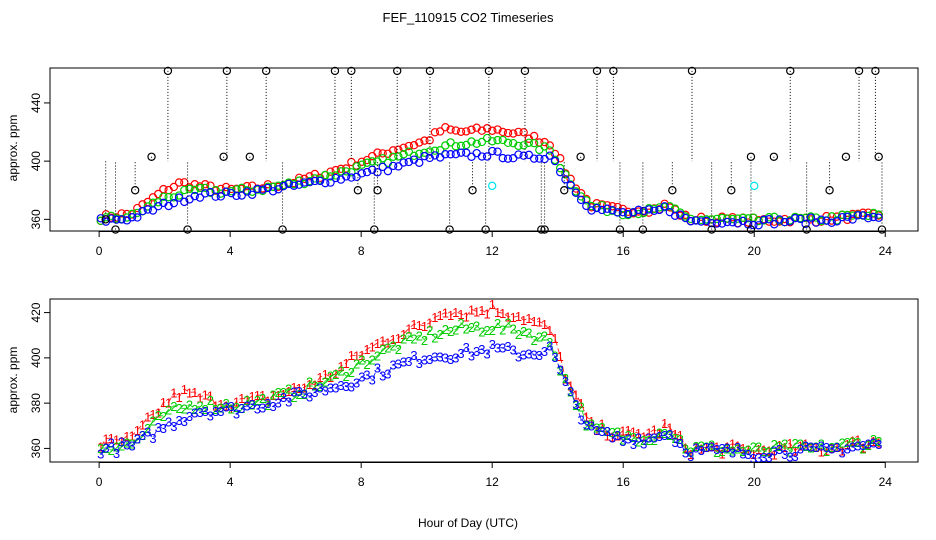  I want to click on bottom-y-tick-label: 380, so click(36, 403).